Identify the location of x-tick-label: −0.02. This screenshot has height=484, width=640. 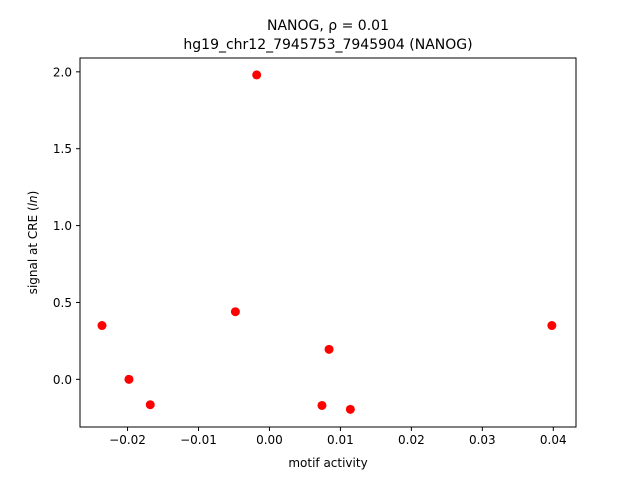
(127, 440).